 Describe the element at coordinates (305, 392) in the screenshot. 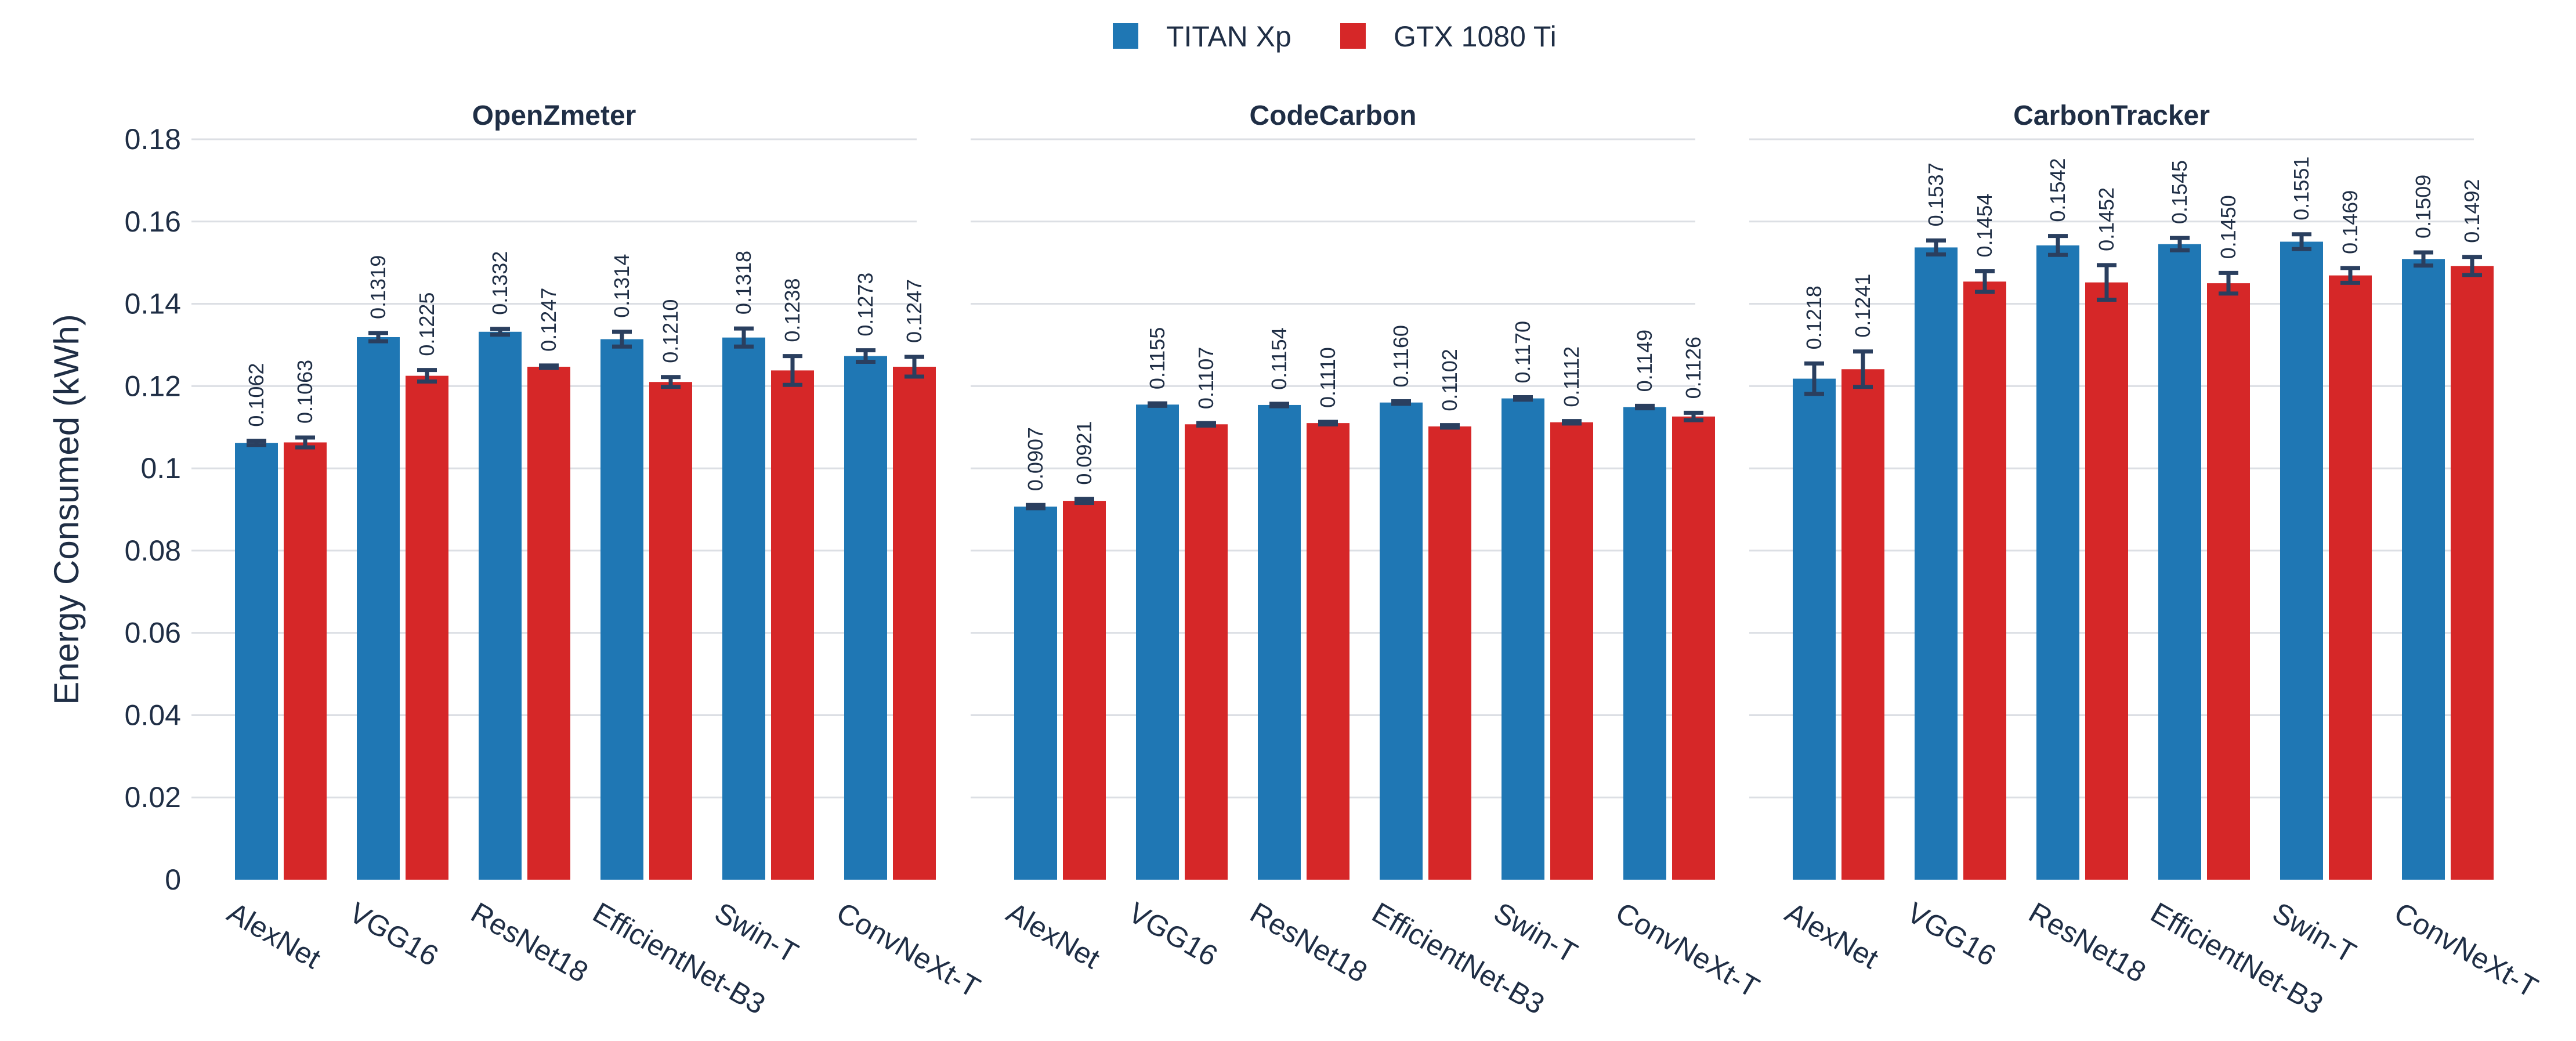

I see `data-label: 0.1063` at that location.